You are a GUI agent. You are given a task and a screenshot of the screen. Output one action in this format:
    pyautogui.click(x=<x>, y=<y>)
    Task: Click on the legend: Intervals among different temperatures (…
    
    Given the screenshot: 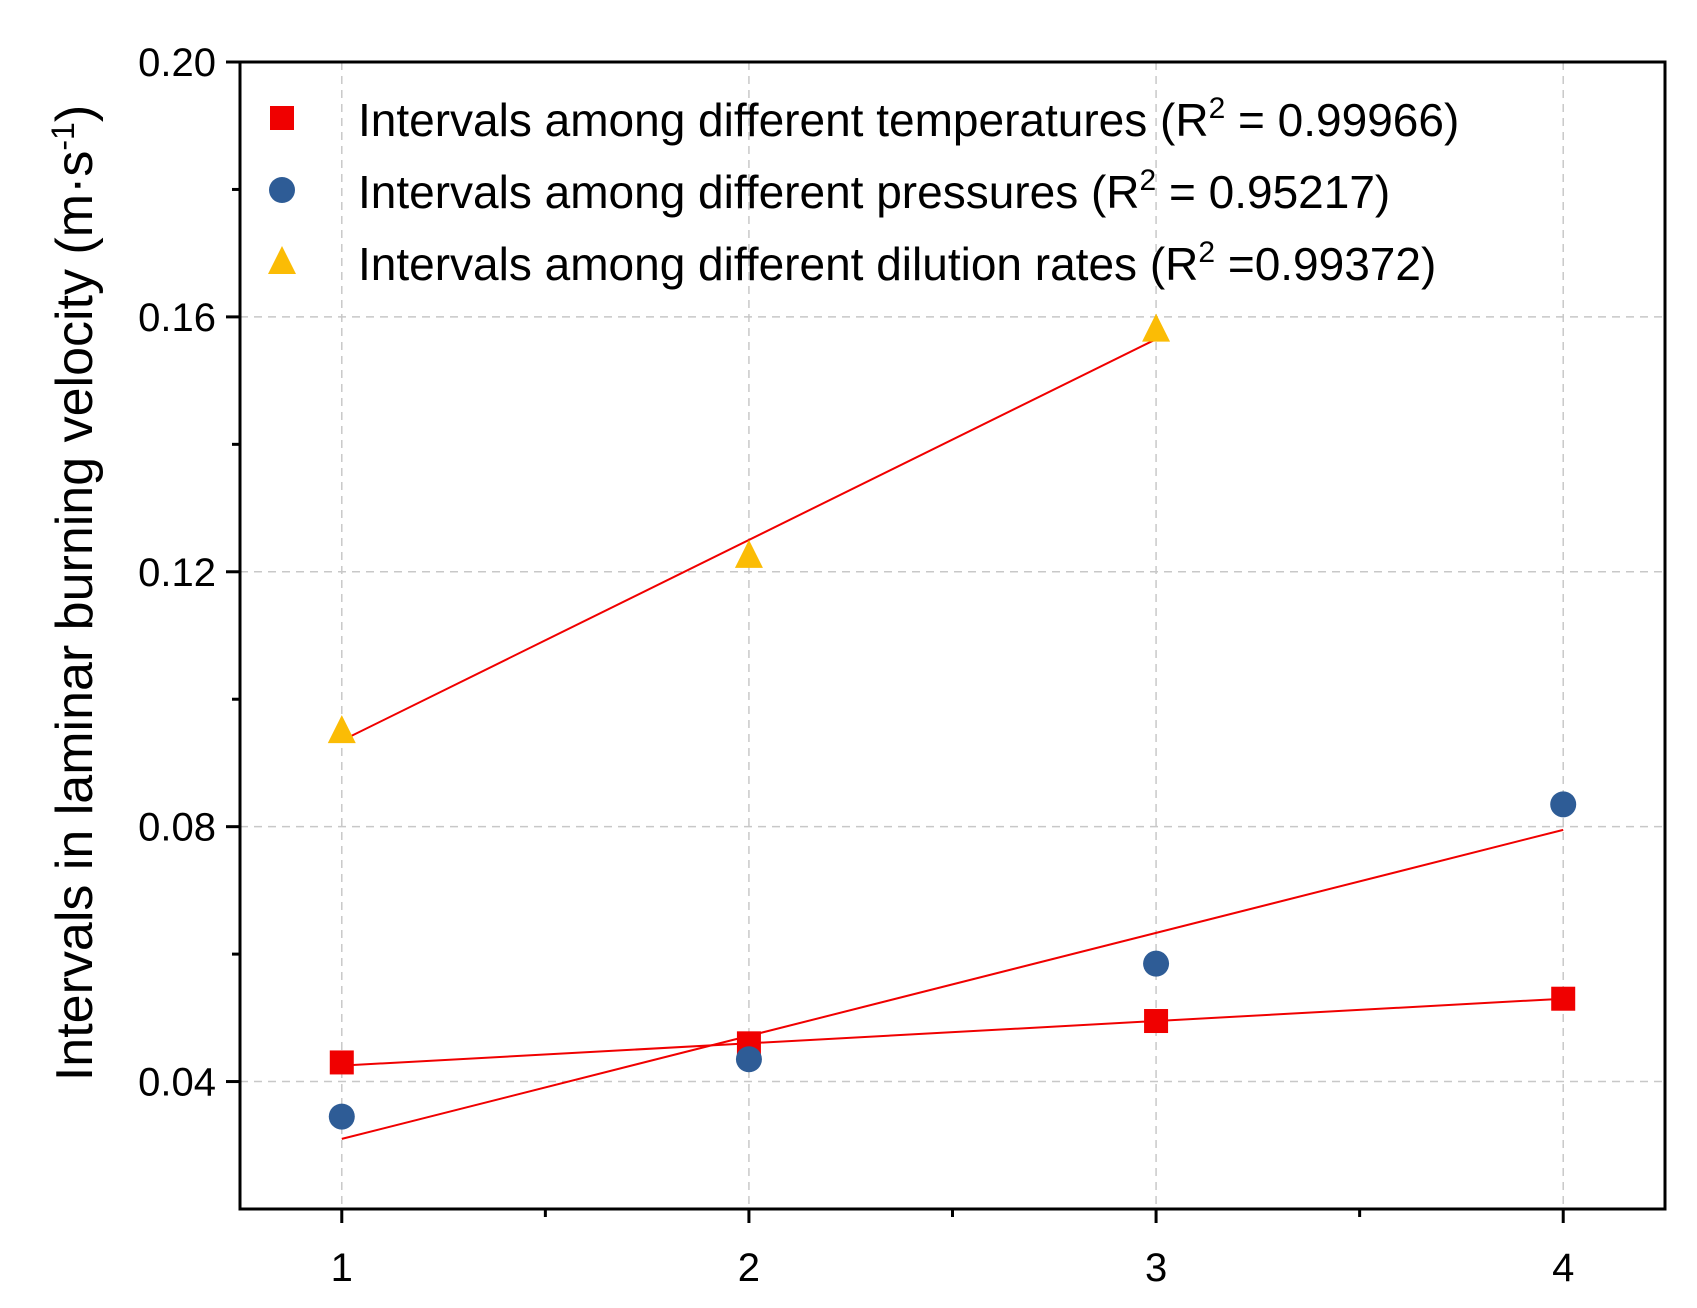 What is the action you would take?
    pyautogui.click(x=863, y=191)
    